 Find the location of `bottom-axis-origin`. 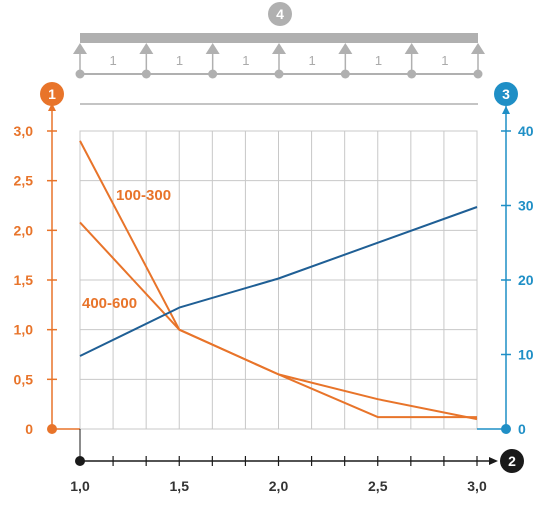

bottom-axis-origin is located at coordinates (80, 461).